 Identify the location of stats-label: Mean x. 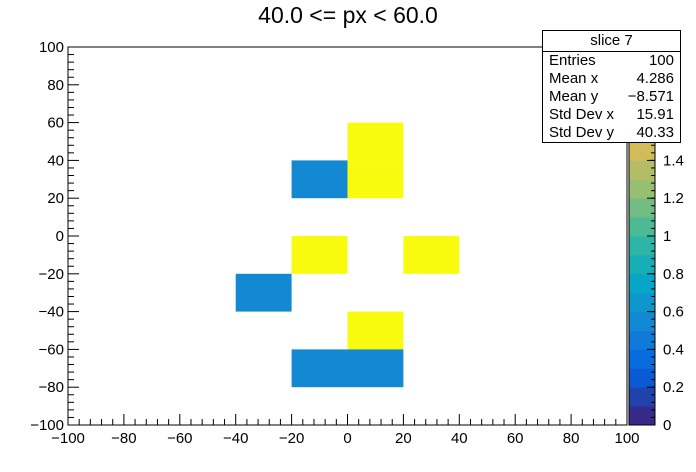
(574, 78).